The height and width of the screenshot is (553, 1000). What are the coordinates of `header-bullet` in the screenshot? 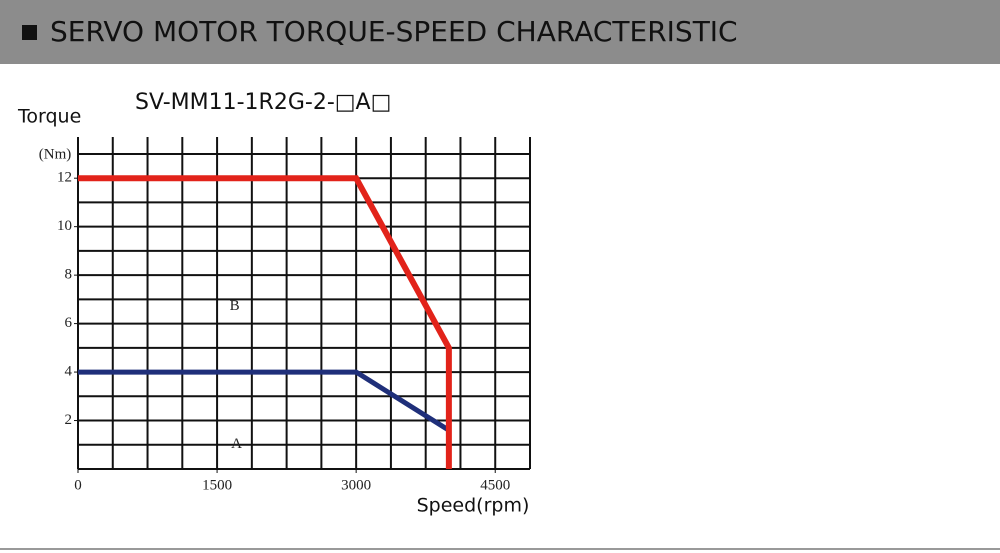 It's located at (29, 32).